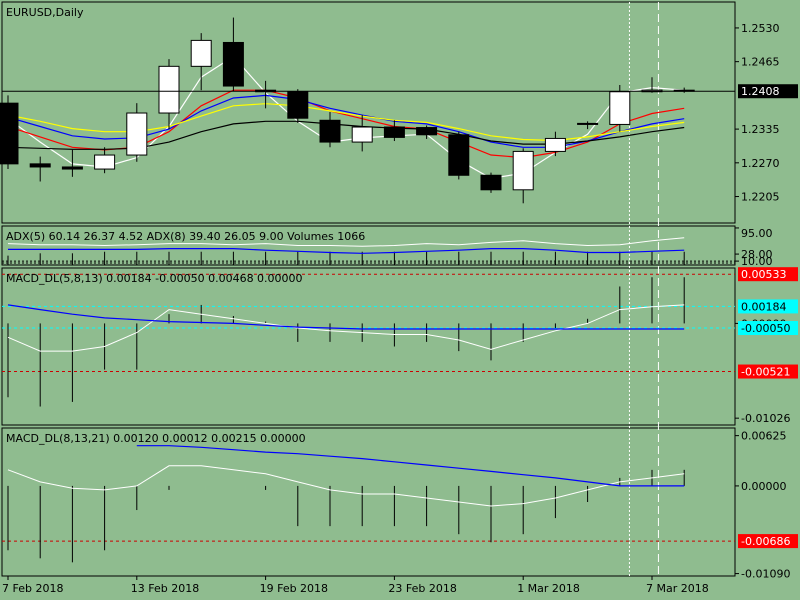 This screenshot has width=800, height=600. What do you see at coordinates (760, 28) in the screenshot?
I see `price-tick-label-0: 1.2530` at bounding box center [760, 28].